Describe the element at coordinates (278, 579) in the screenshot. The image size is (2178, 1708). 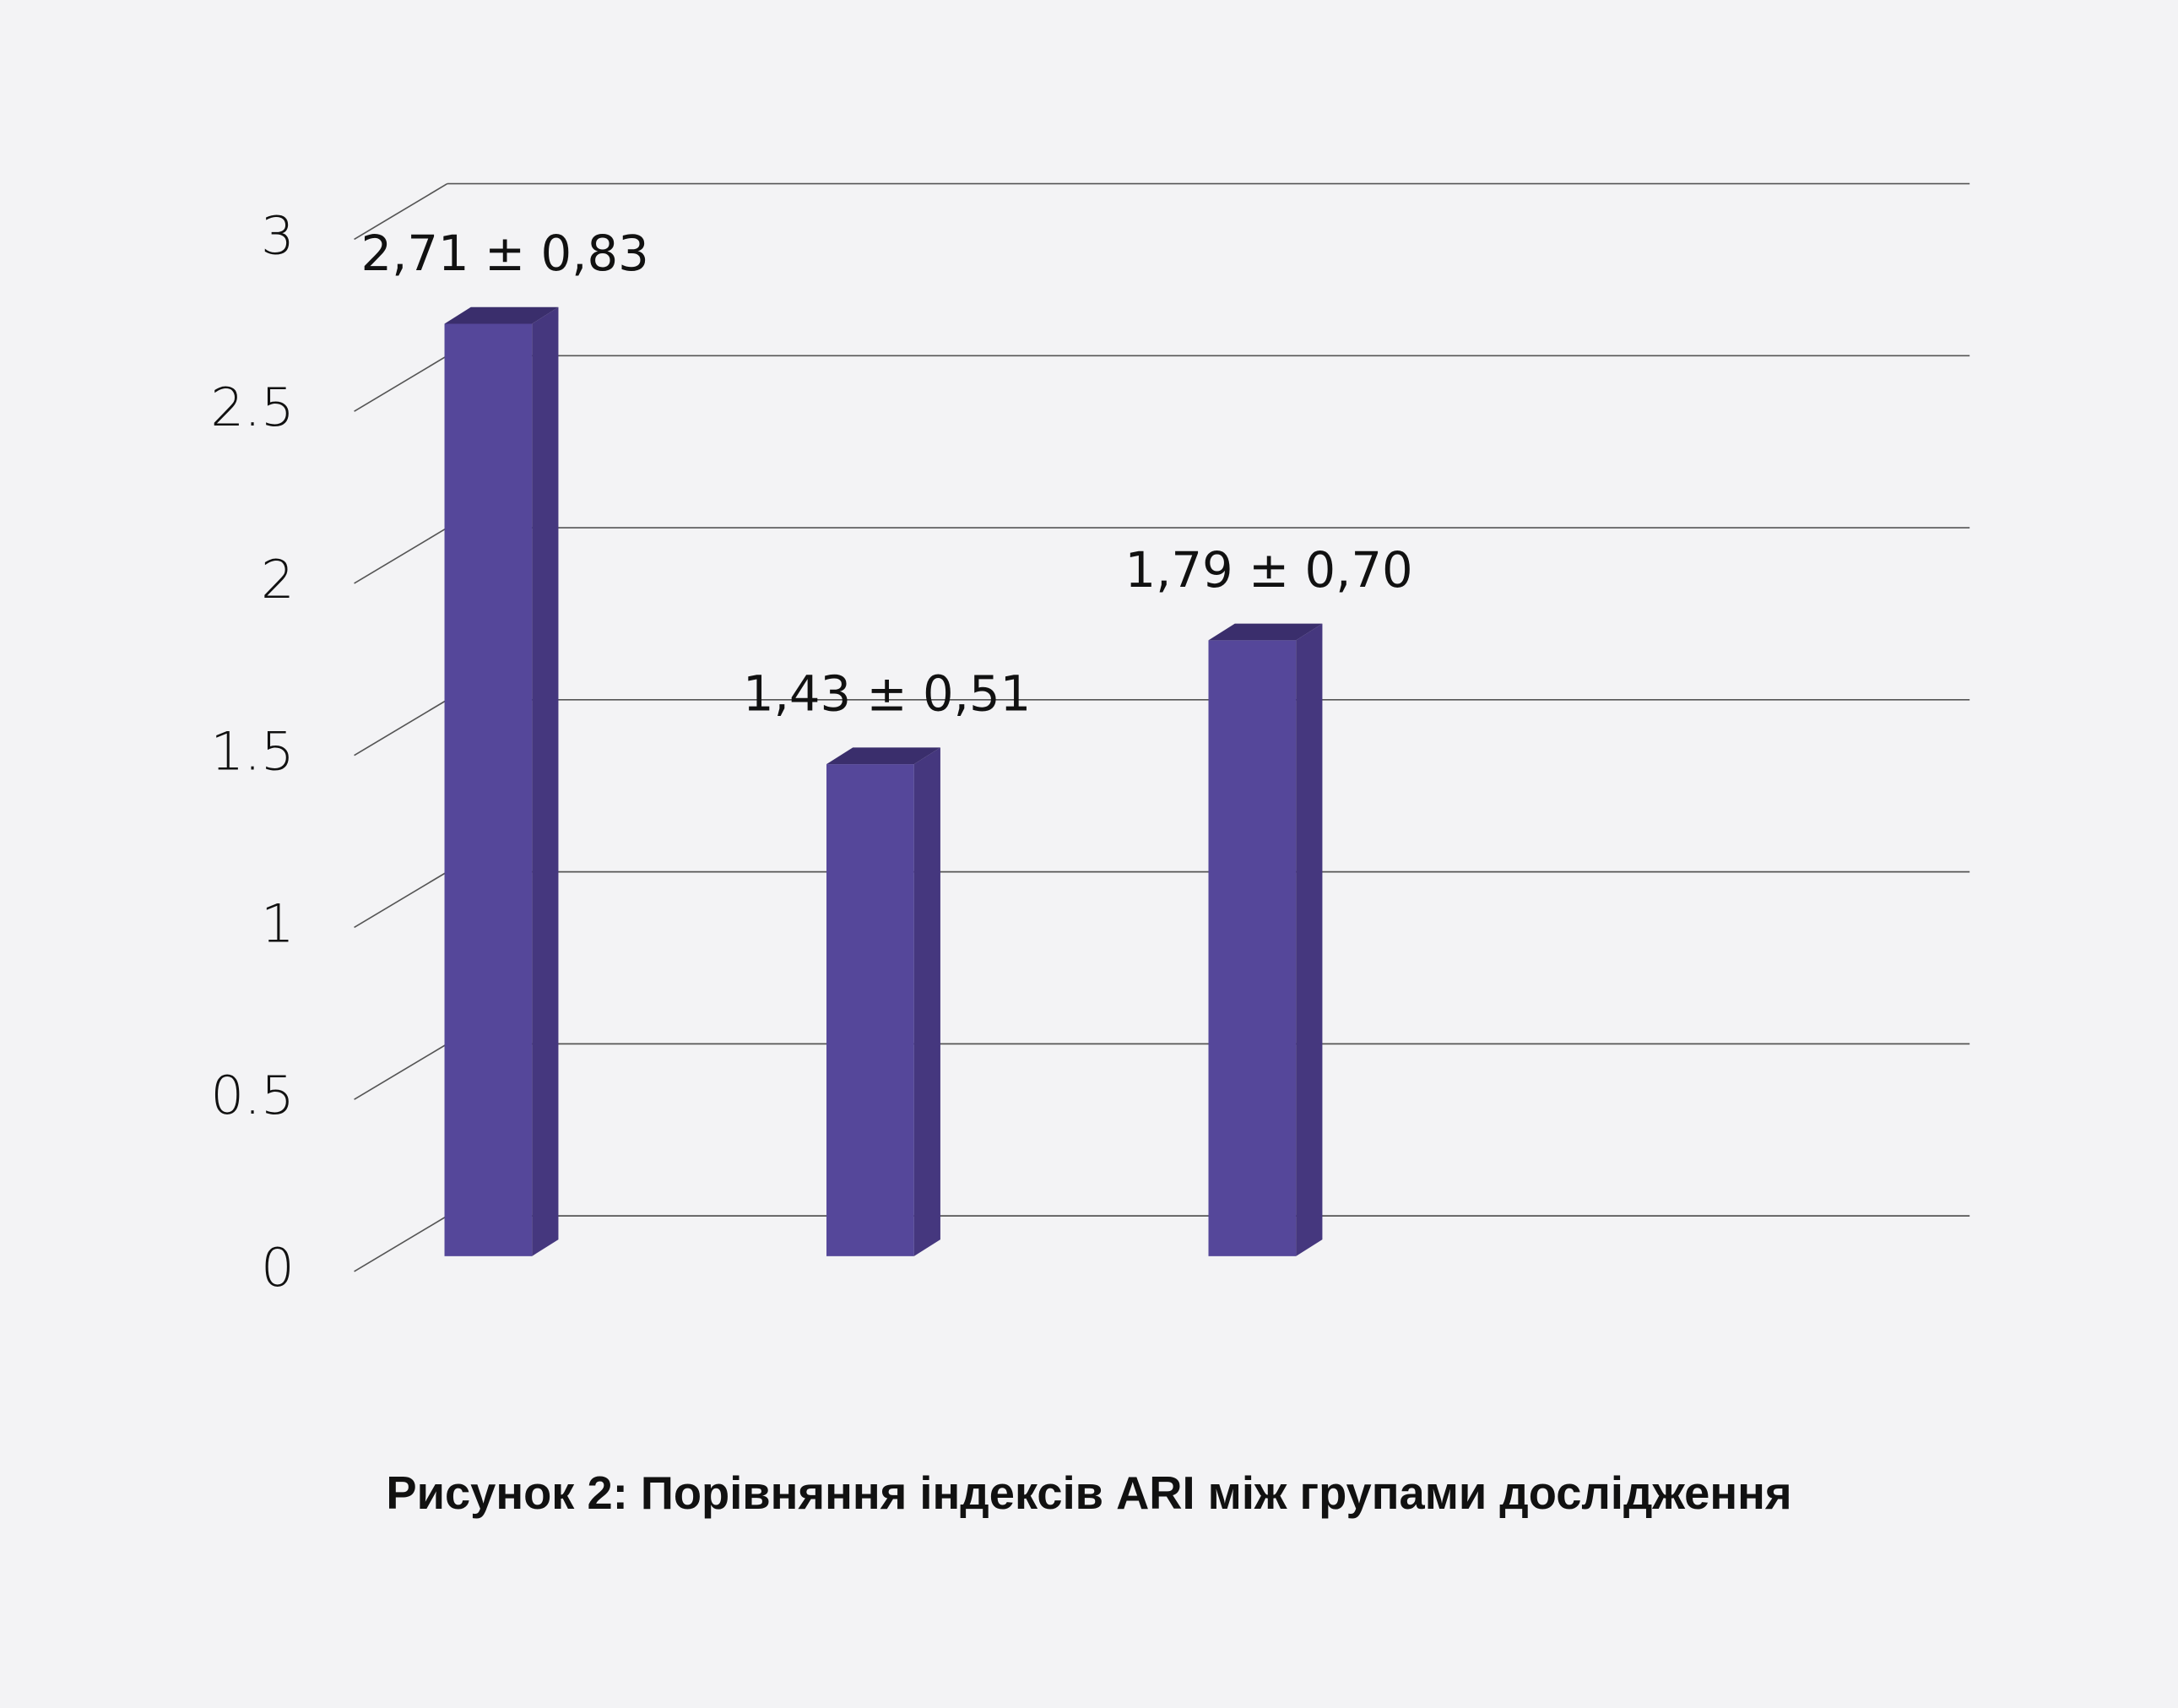
I see `y-tick-label: 2` at that location.